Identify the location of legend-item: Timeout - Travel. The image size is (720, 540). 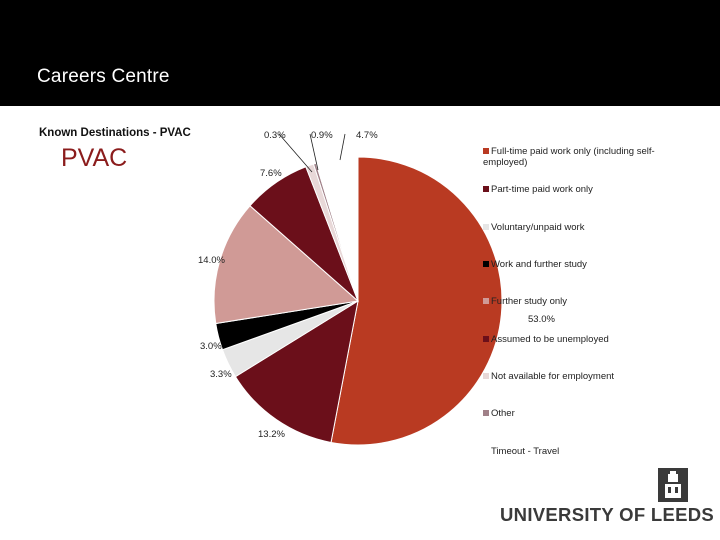
(583, 451).